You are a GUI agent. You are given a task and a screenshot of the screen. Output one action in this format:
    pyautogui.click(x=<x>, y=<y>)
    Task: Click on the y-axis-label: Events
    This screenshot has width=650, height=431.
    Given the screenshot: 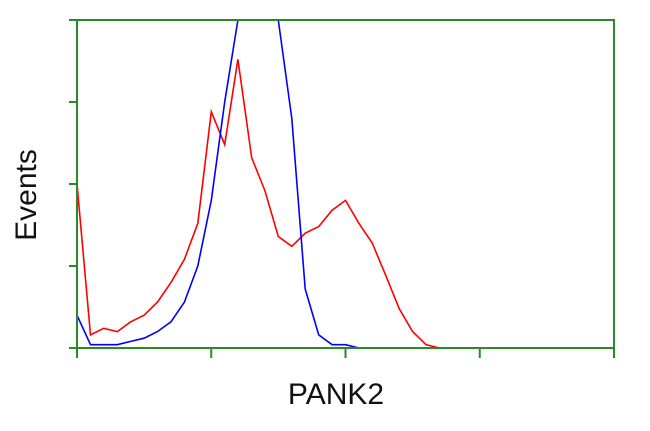 What is the action you would take?
    pyautogui.click(x=26, y=195)
    